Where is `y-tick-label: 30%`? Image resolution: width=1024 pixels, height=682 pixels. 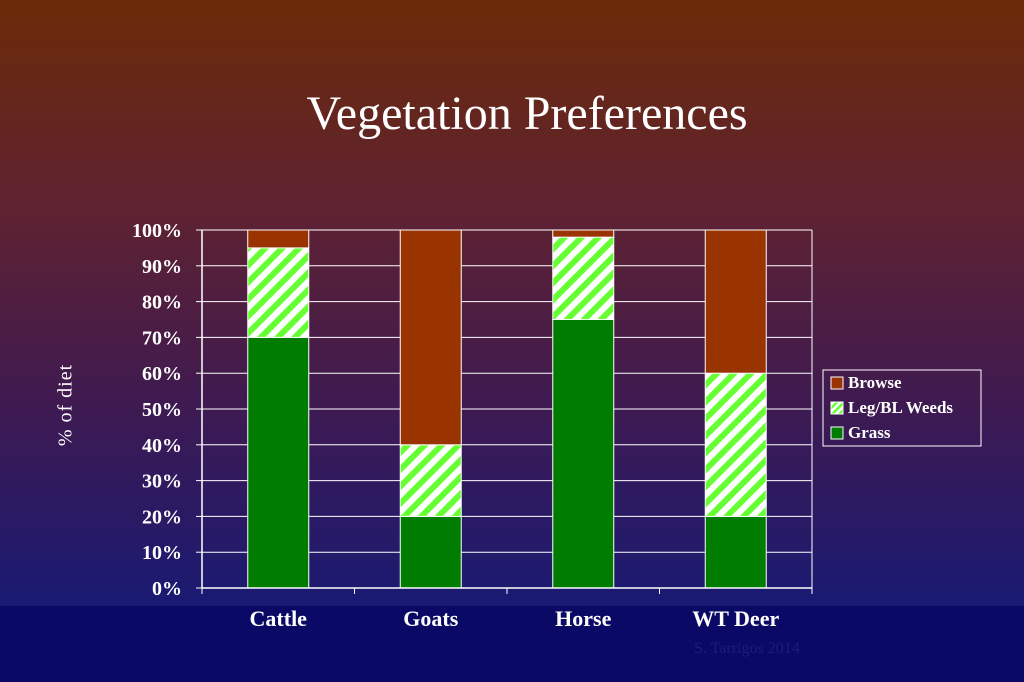 y-tick-label: 30% is located at coordinates (162, 482).